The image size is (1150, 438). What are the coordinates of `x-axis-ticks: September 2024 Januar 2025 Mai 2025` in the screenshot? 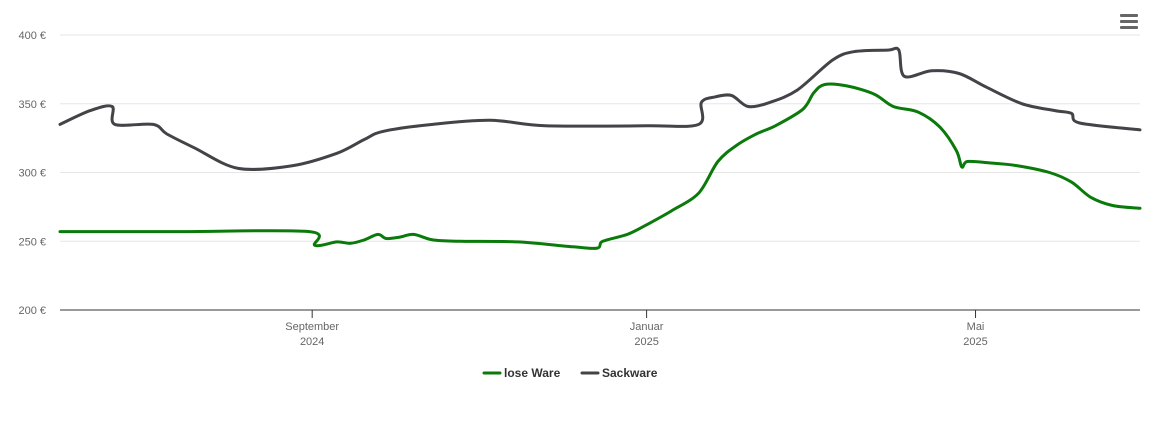 It's located at (636, 329).